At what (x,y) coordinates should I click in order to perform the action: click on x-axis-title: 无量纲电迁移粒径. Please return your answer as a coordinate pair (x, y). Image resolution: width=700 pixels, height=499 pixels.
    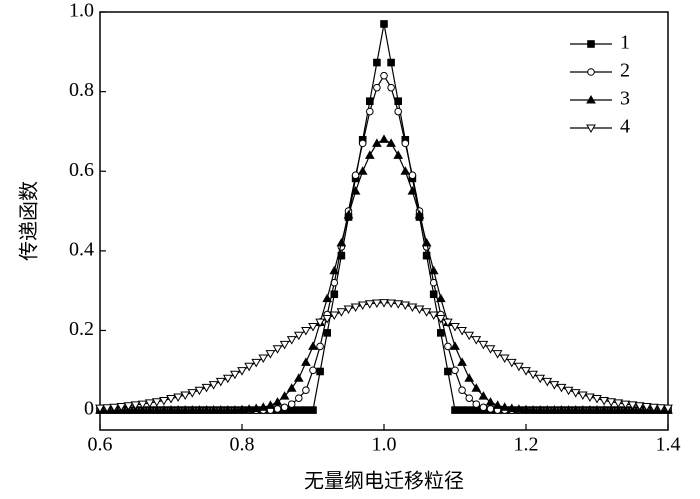
    Looking at the image, I should click on (384, 481).